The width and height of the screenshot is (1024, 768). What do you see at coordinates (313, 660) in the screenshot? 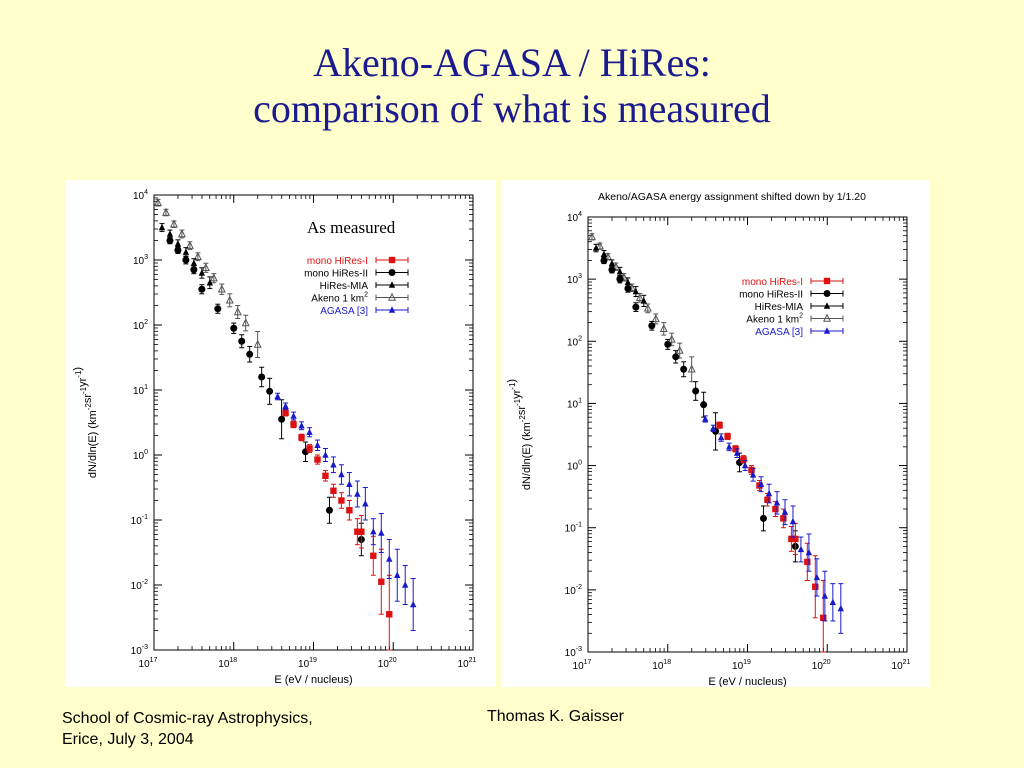
I see `x-tick-exp: 19` at bounding box center [313, 660].